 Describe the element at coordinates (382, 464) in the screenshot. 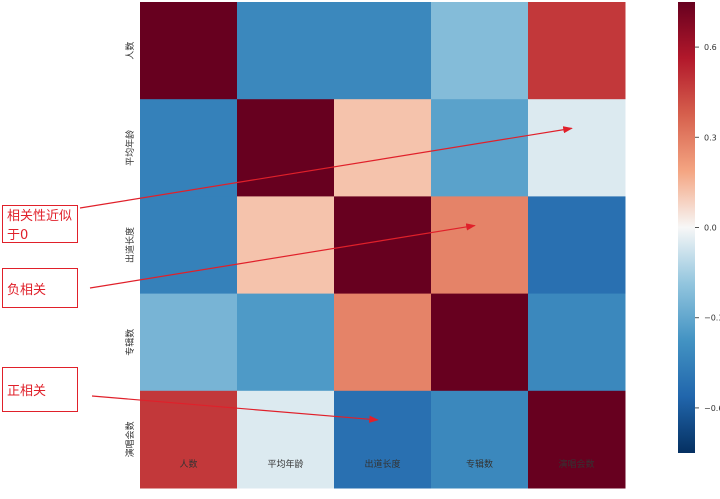

I see `x-tick-label: 出道长度` at that location.